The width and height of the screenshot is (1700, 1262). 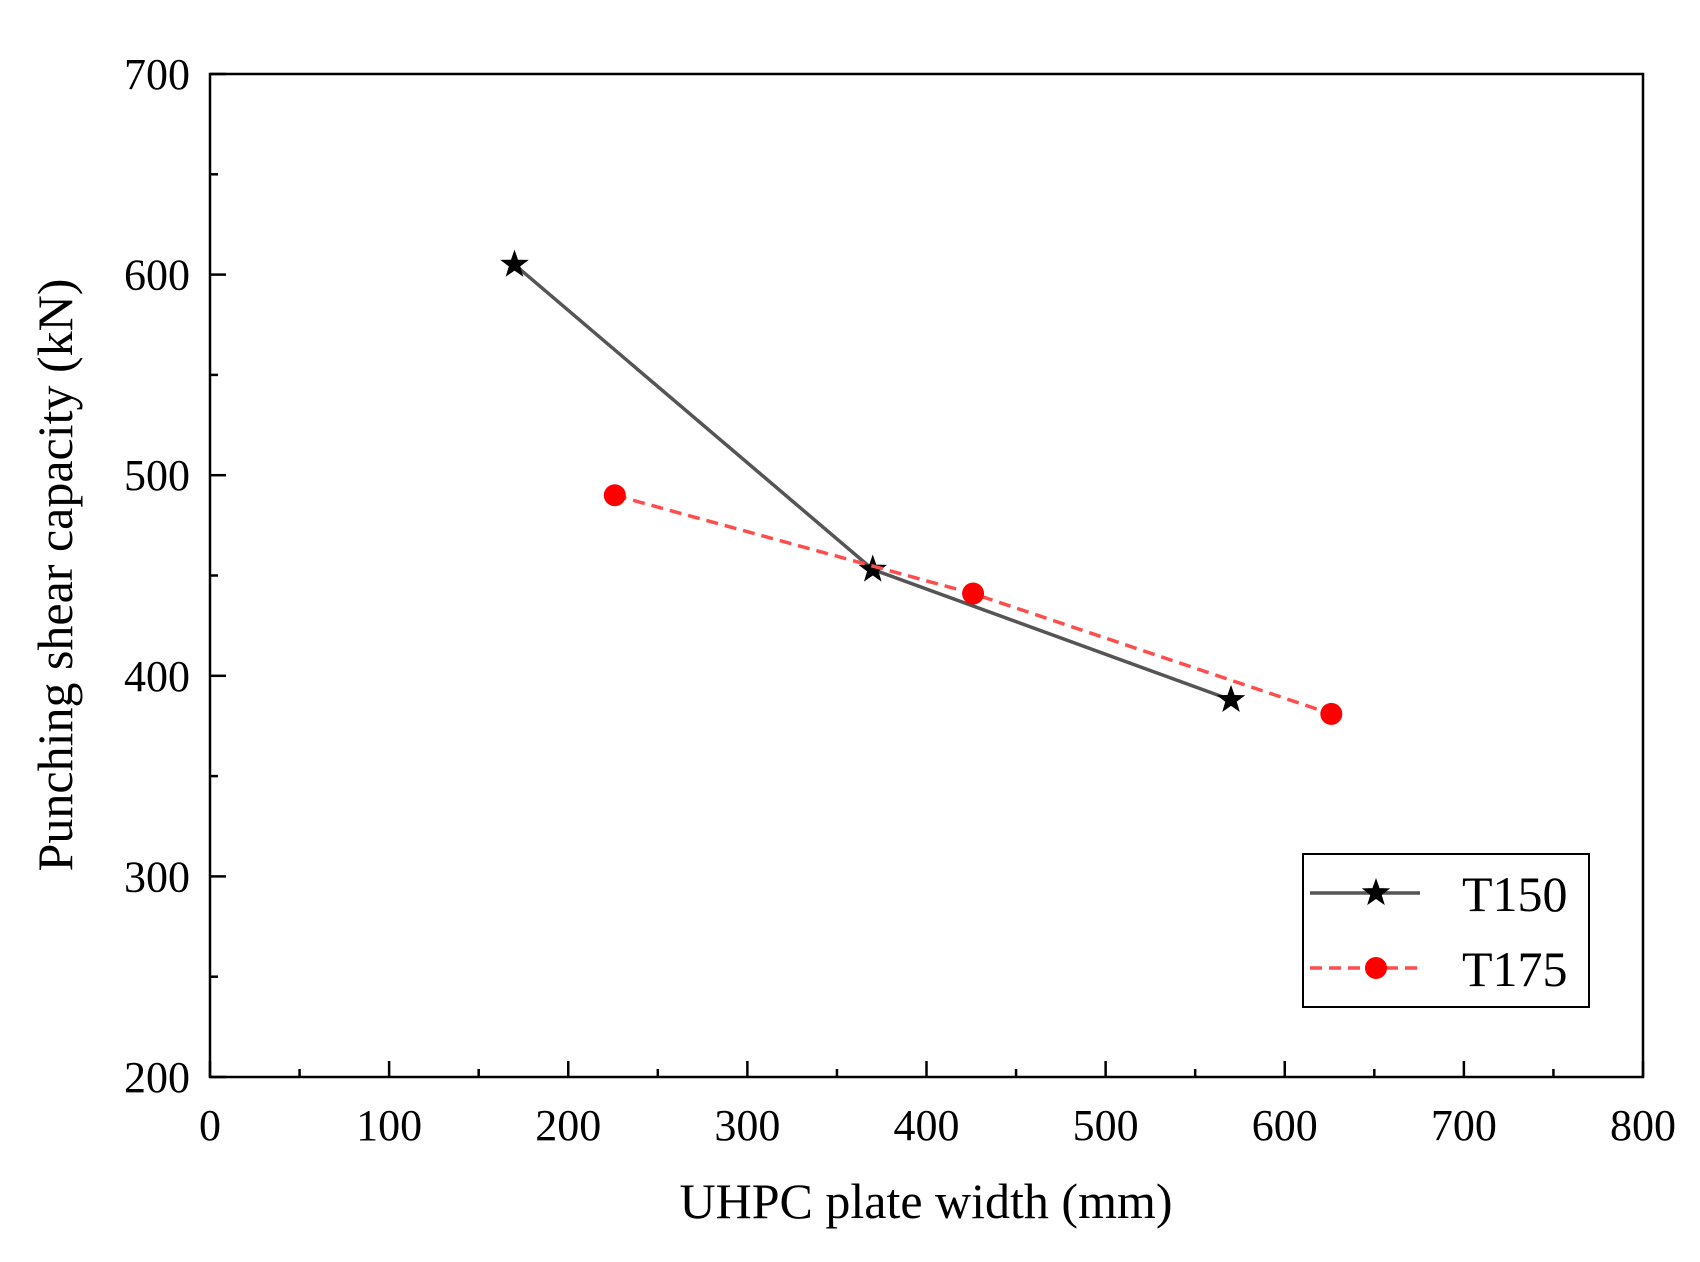 What do you see at coordinates (175, 576) in the screenshot?
I see `y-axis-ticks: 200 300 400 500 600 700` at bounding box center [175, 576].